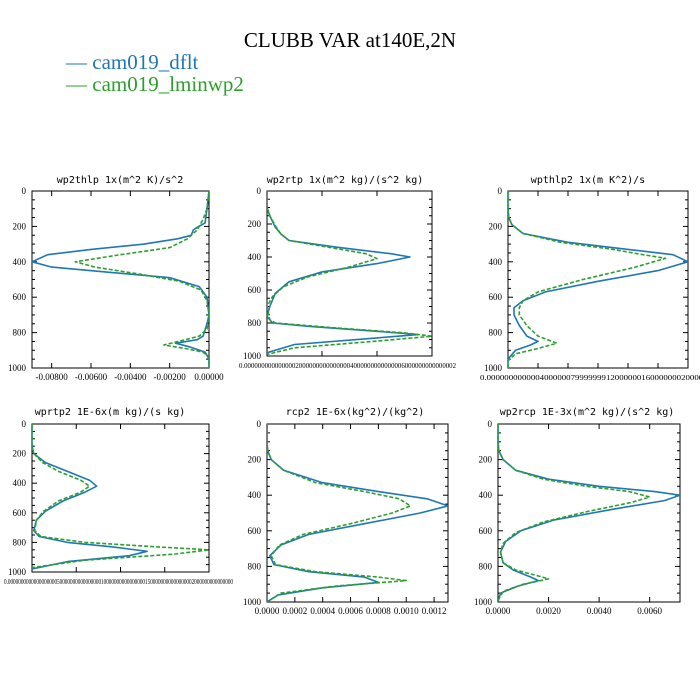  I want to click on x-tick-label: -0.00800, so click(52, 377).